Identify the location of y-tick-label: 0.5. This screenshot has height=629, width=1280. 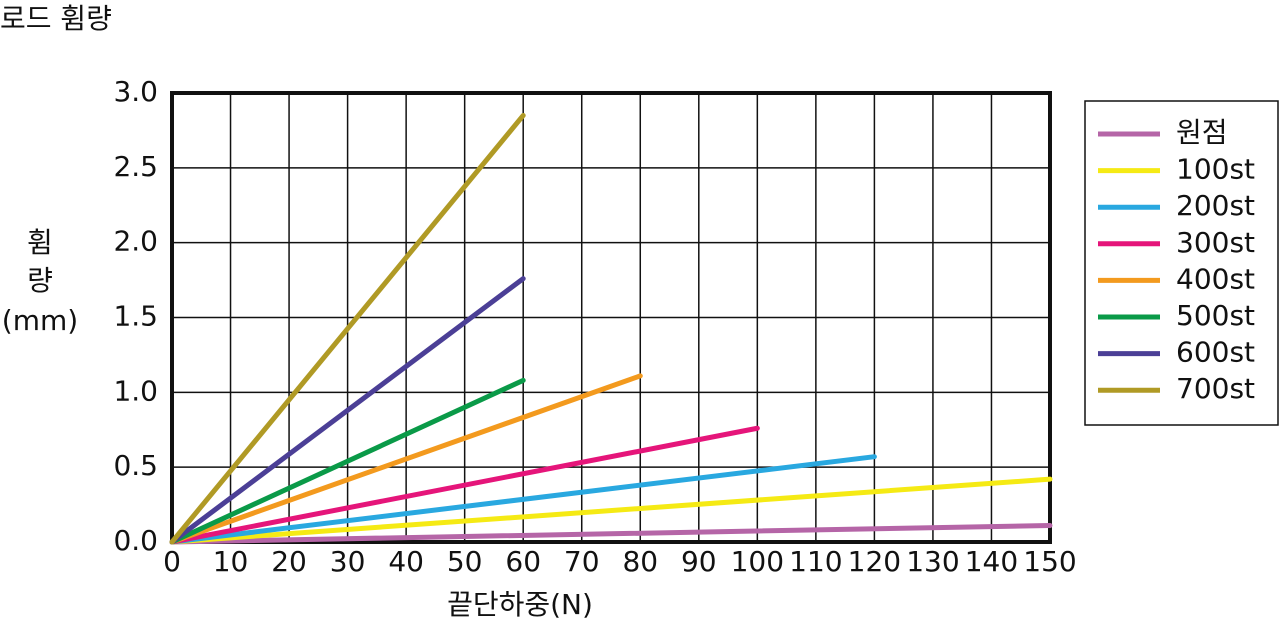
(135, 465).